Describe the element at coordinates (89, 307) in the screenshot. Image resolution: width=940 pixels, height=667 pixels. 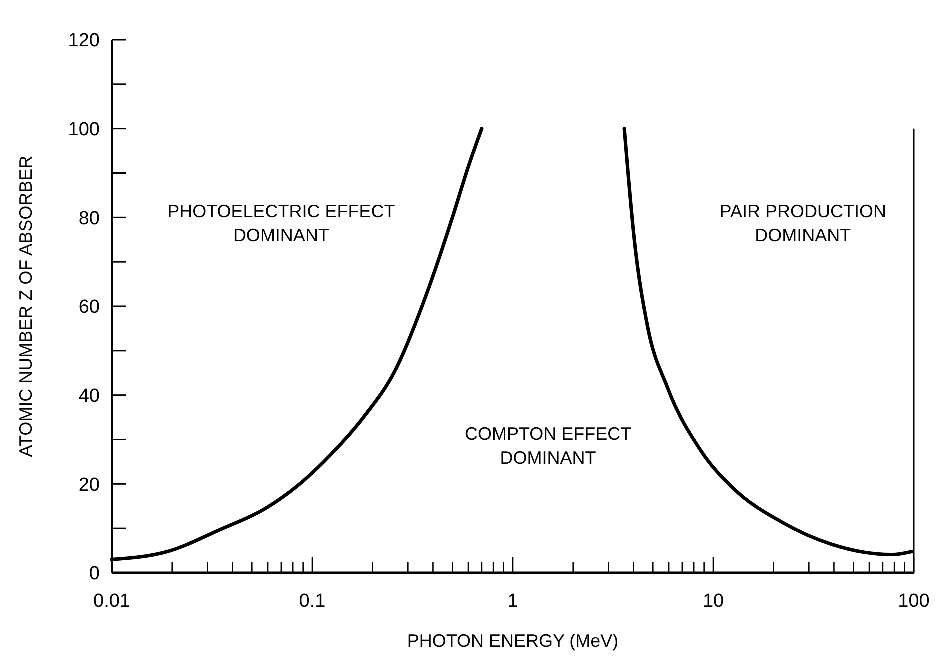
I see `y-tick-label: 60` at that location.